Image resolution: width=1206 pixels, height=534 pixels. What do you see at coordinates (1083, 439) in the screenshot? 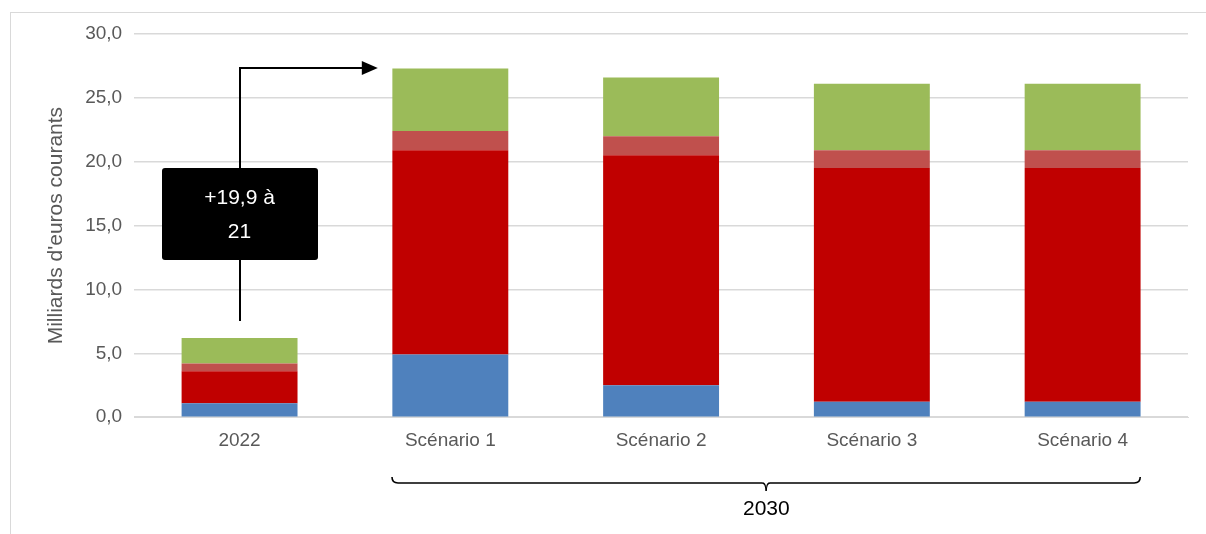
I see `x-tick-label: Scénario 4` at bounding box center [1083, 439].